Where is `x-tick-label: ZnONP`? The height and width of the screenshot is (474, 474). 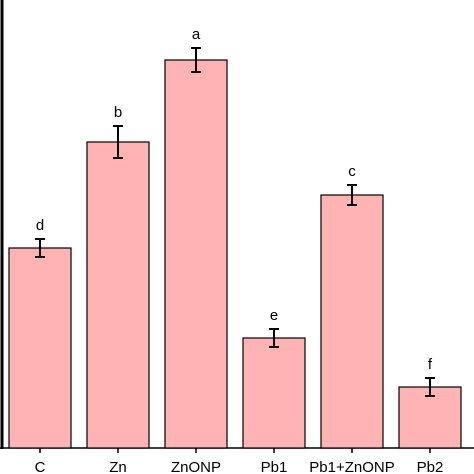 x-tick-label: ZnONP is located at coordinates (196, 466).